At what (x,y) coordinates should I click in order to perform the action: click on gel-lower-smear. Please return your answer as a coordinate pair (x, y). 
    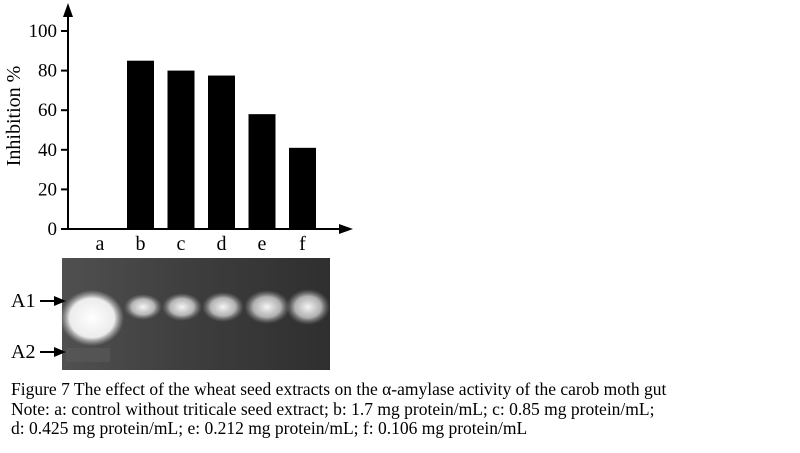
    Looking at the image, I should click on (88, 355).